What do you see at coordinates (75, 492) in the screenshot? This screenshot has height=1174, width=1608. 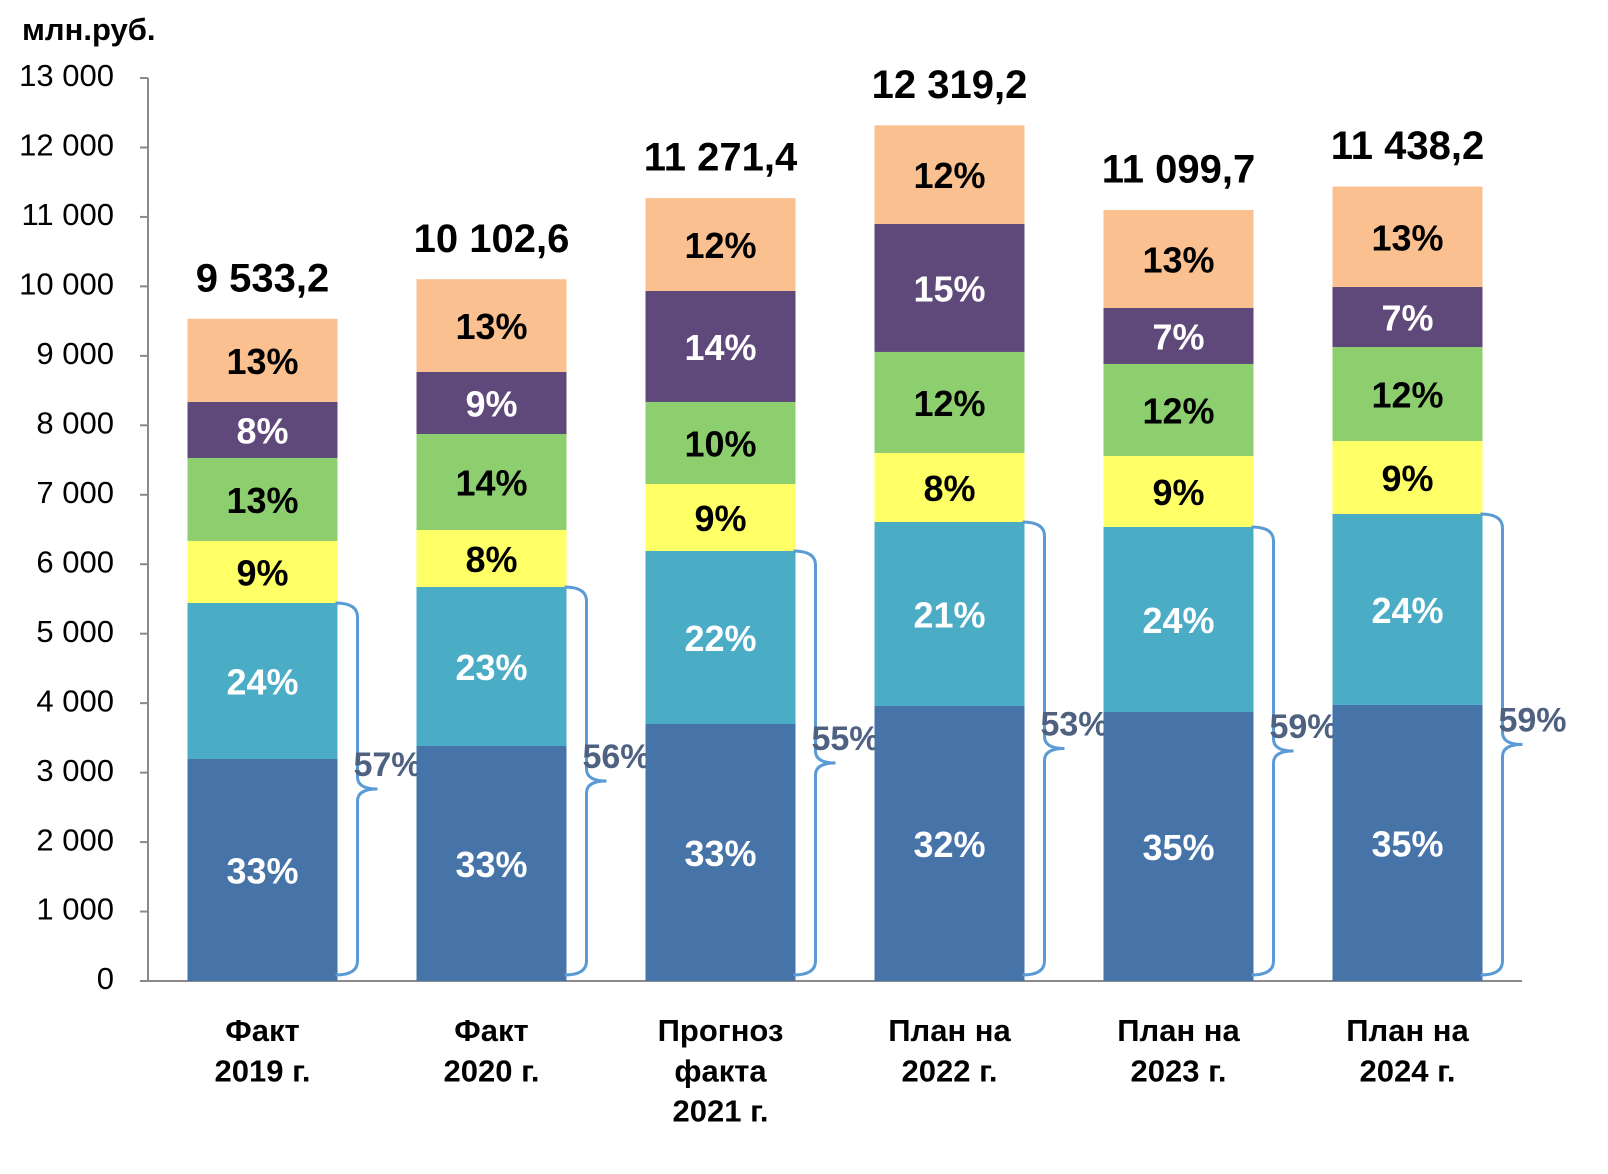 I see `y-tick-label: 7 000` at bounding box center [75, 492].